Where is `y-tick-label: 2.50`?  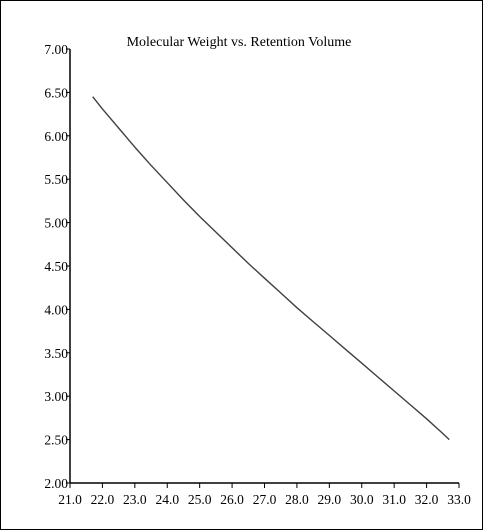
y-tick-label: 2.50 is located at coordinates (56, 440).